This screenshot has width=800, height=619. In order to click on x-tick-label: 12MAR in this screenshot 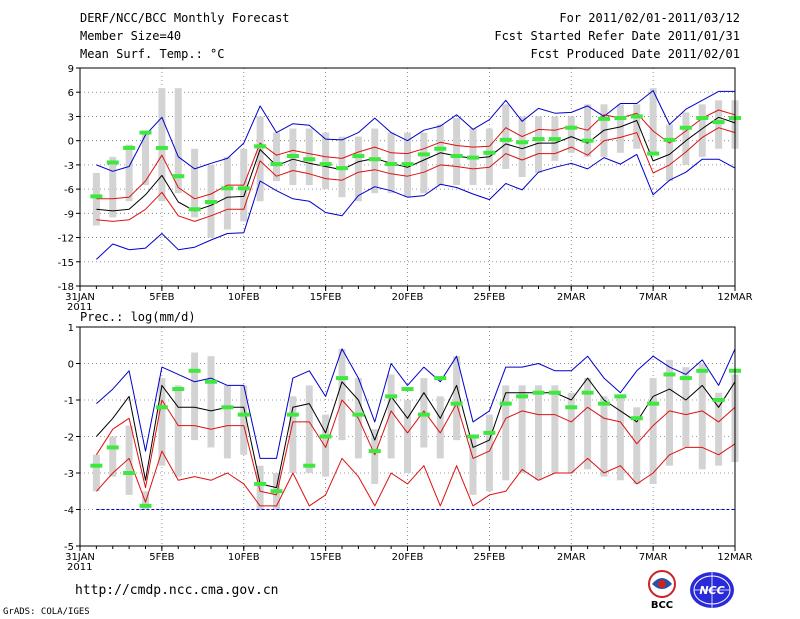, I will do `click(734, 557)`.